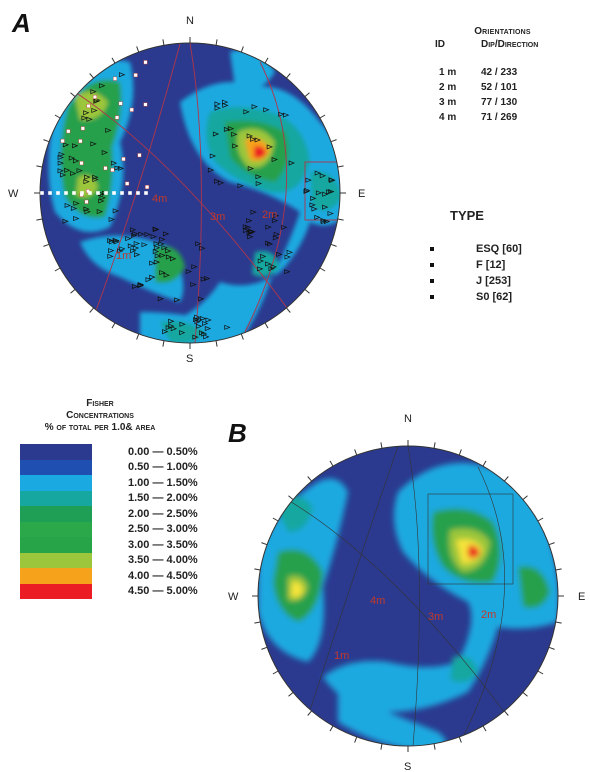  Describe the element at coordinates (435, 617) in the screenshot. I see `plane-label-3m-b: 3m` at that location.